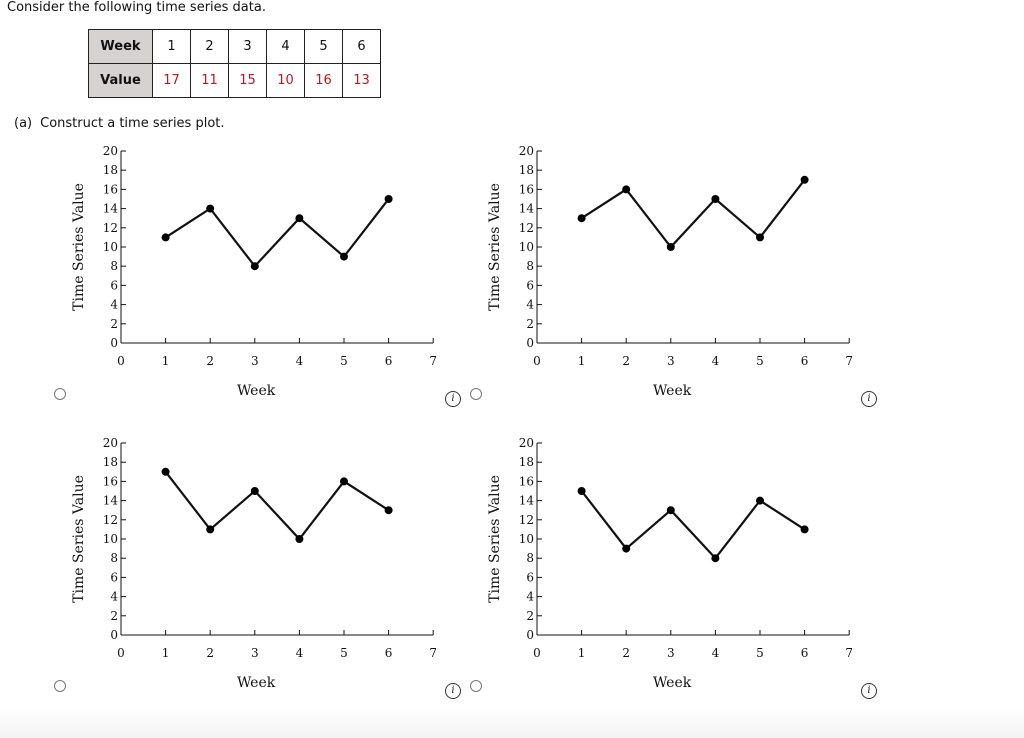  What do you see at coordinates (285, 80) in the screenshot?
I see `value-cell: 10` at bounding box center [285, 80].